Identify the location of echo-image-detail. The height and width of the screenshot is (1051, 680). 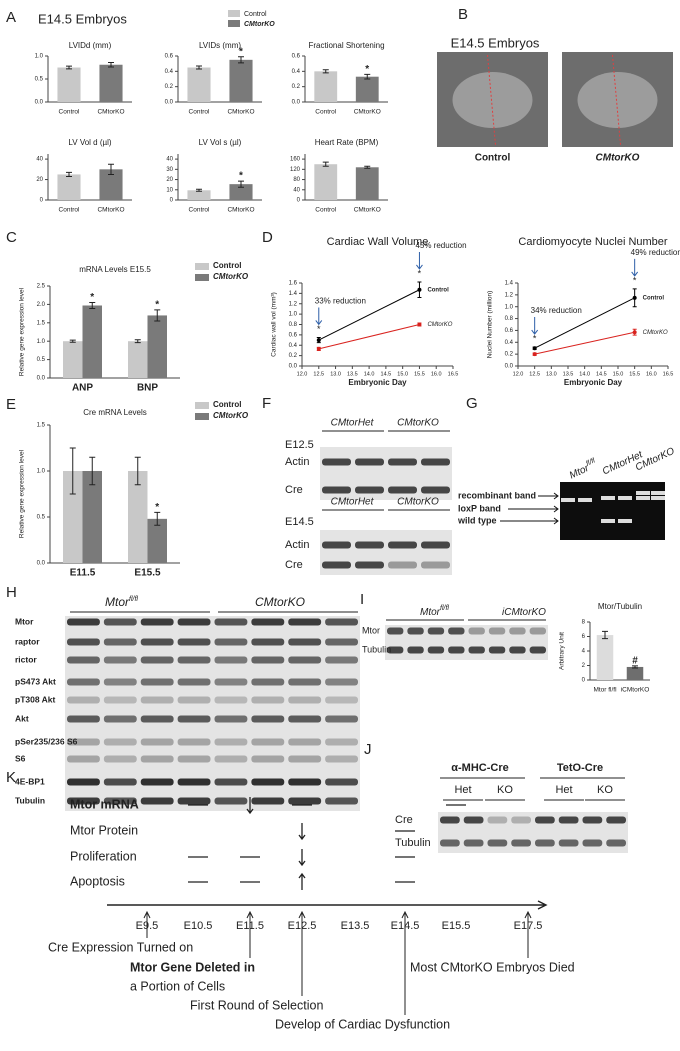
(492, 100).